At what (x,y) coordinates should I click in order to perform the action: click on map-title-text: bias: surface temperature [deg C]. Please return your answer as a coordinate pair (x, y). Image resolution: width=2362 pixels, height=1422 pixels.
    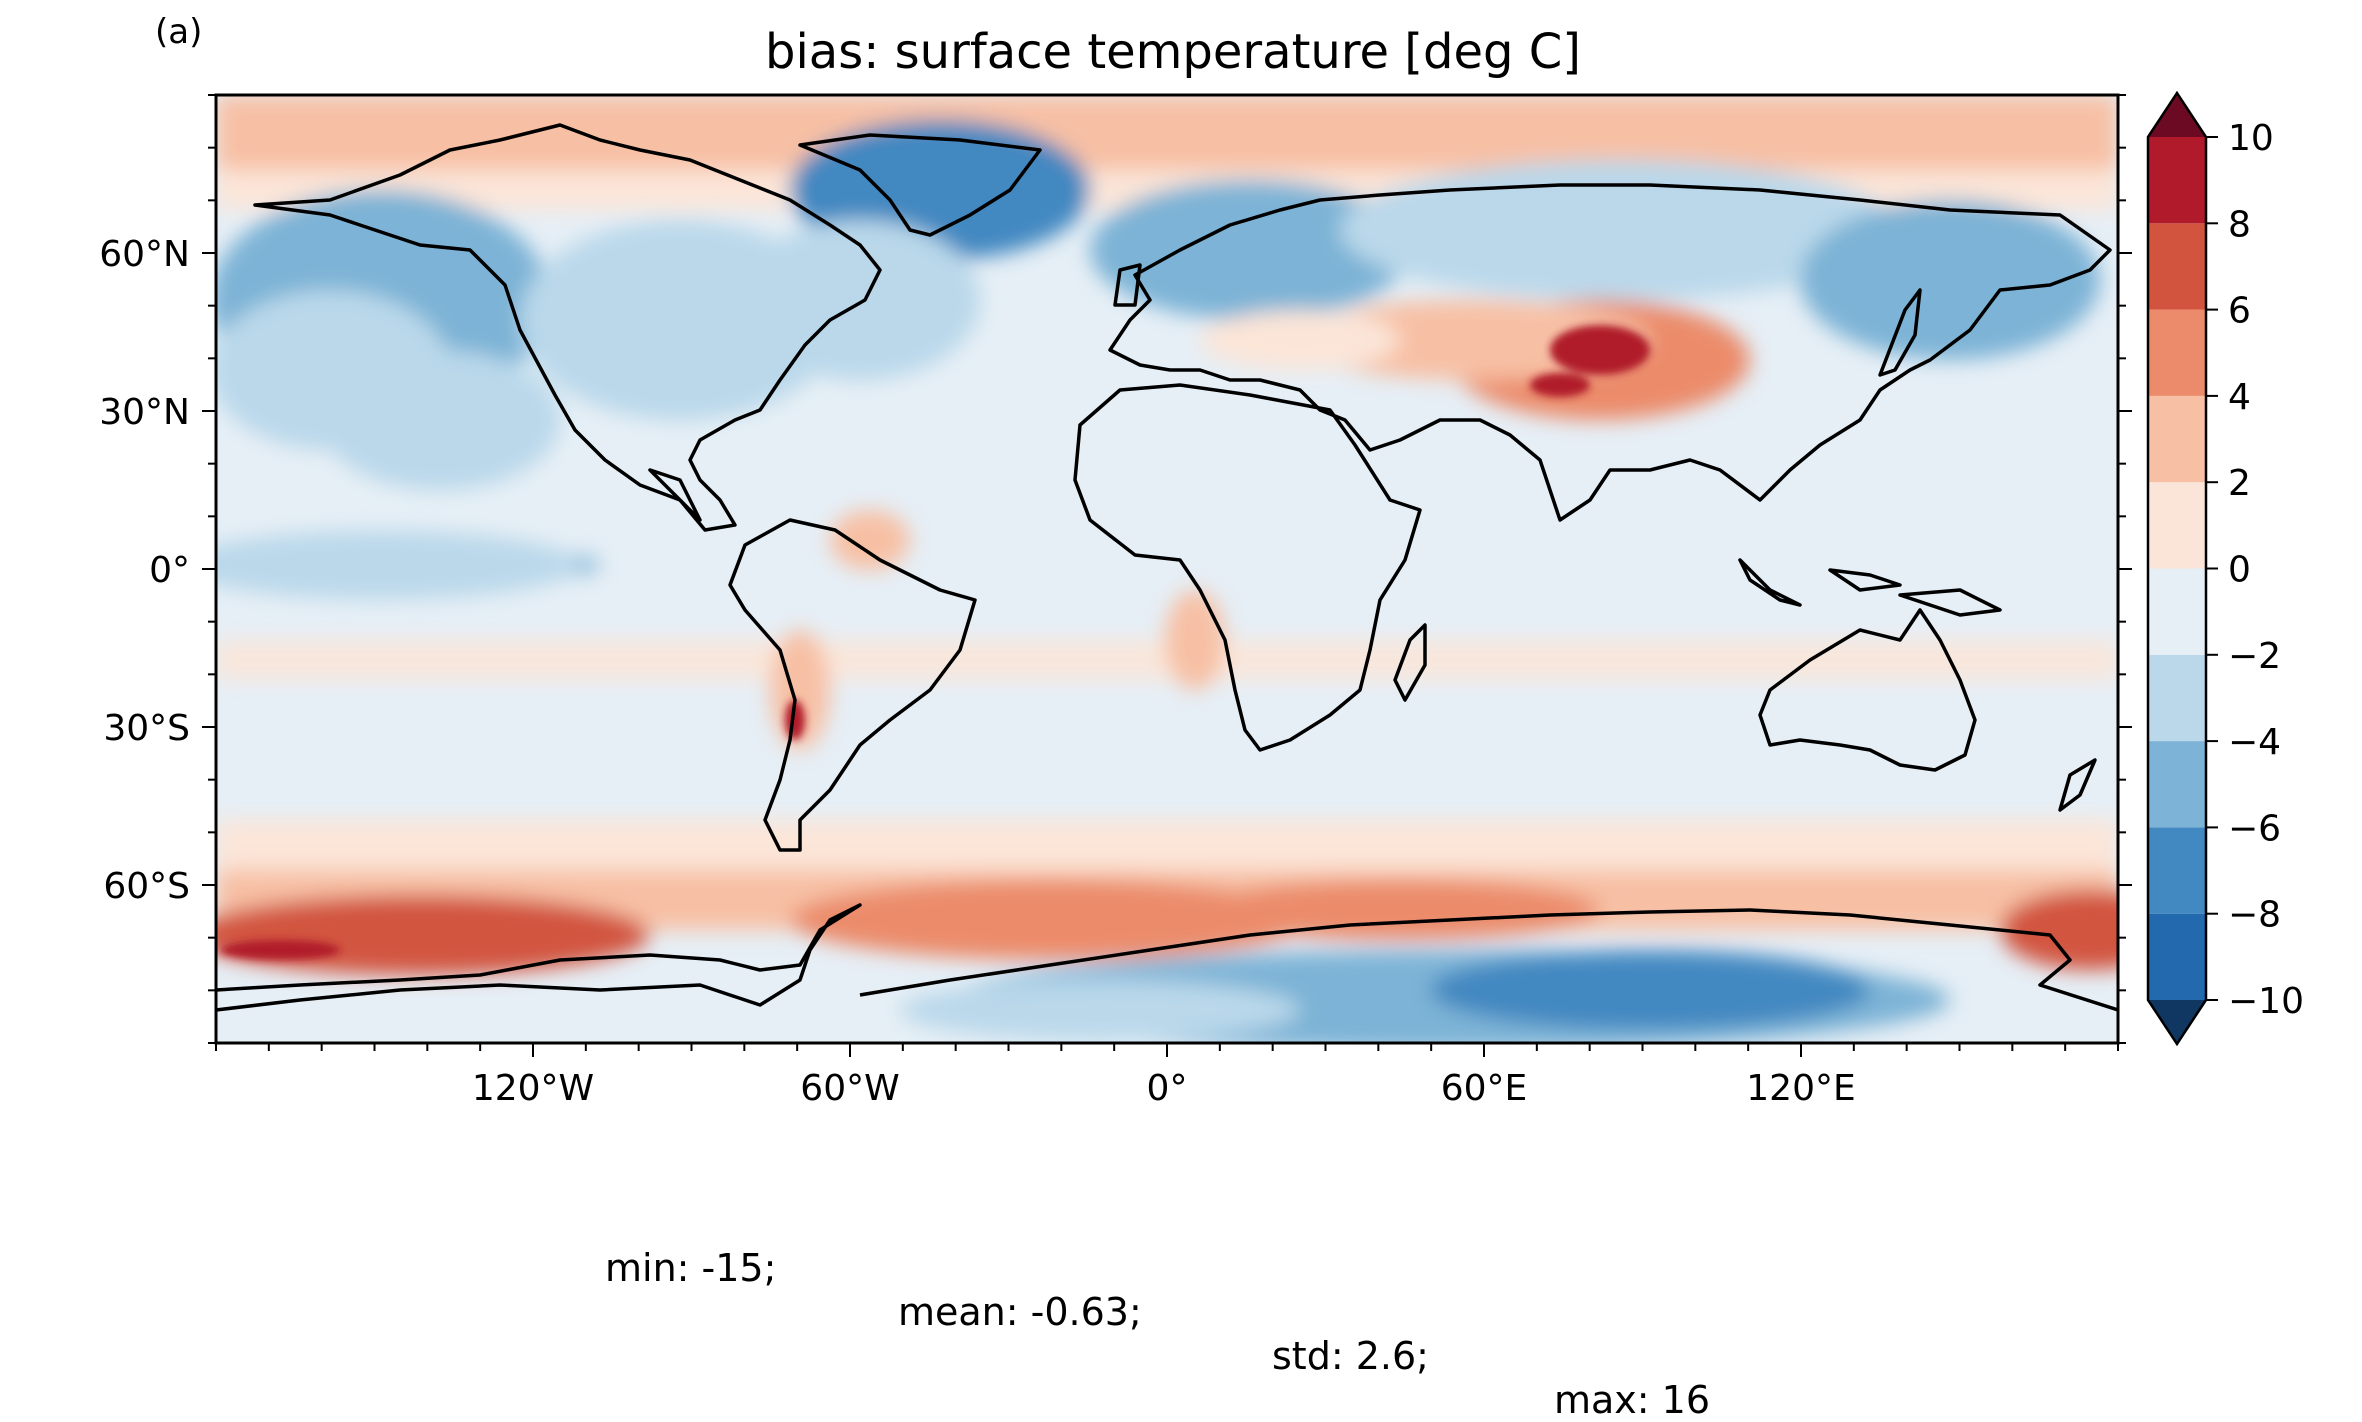
    Looking at the image, I should click on (1173, 52).